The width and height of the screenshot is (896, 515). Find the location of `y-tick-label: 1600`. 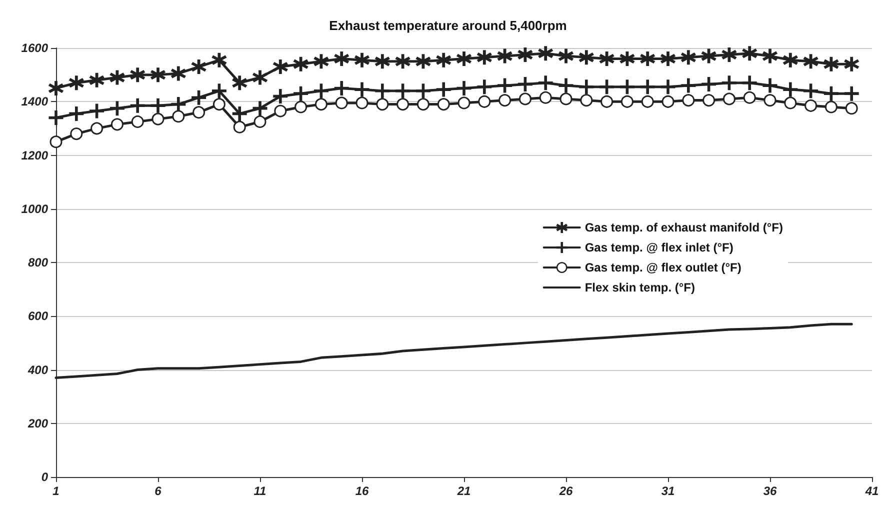

y-tick-label: 1600 is located at coordinates (34, 48).